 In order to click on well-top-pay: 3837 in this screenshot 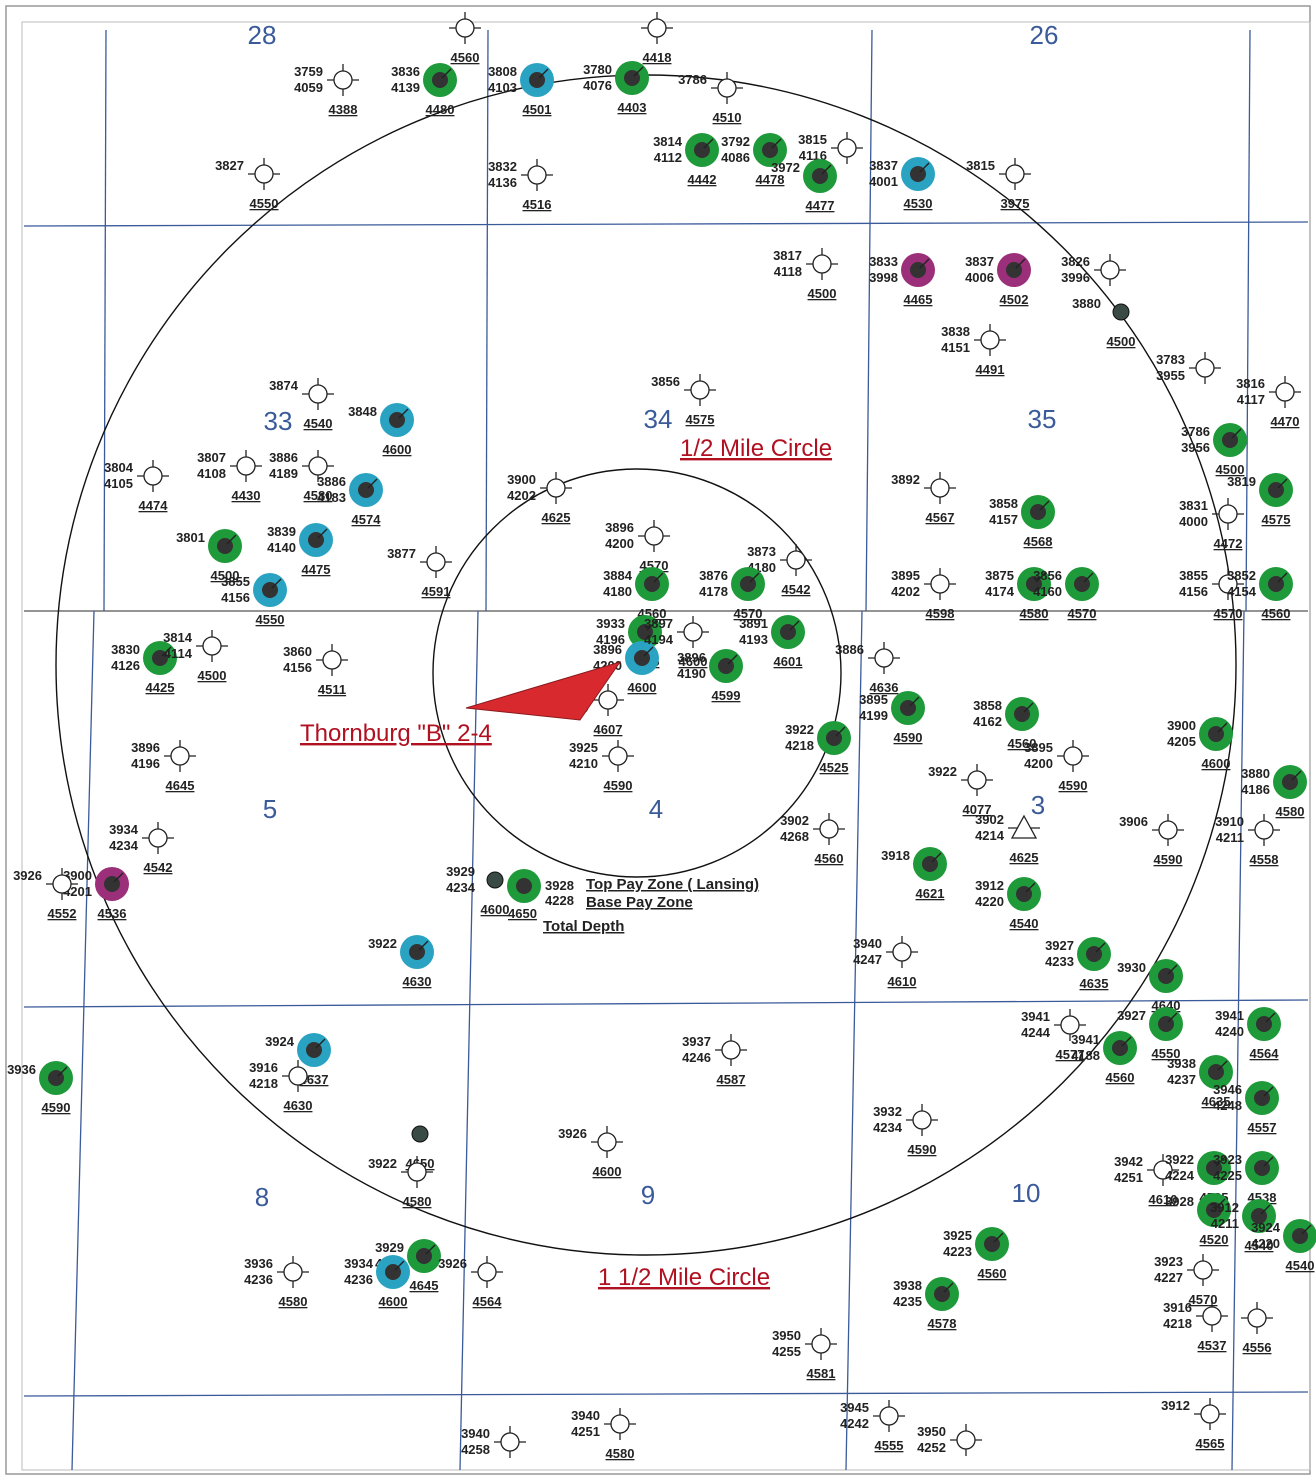, I will do `click(979, 261)`.